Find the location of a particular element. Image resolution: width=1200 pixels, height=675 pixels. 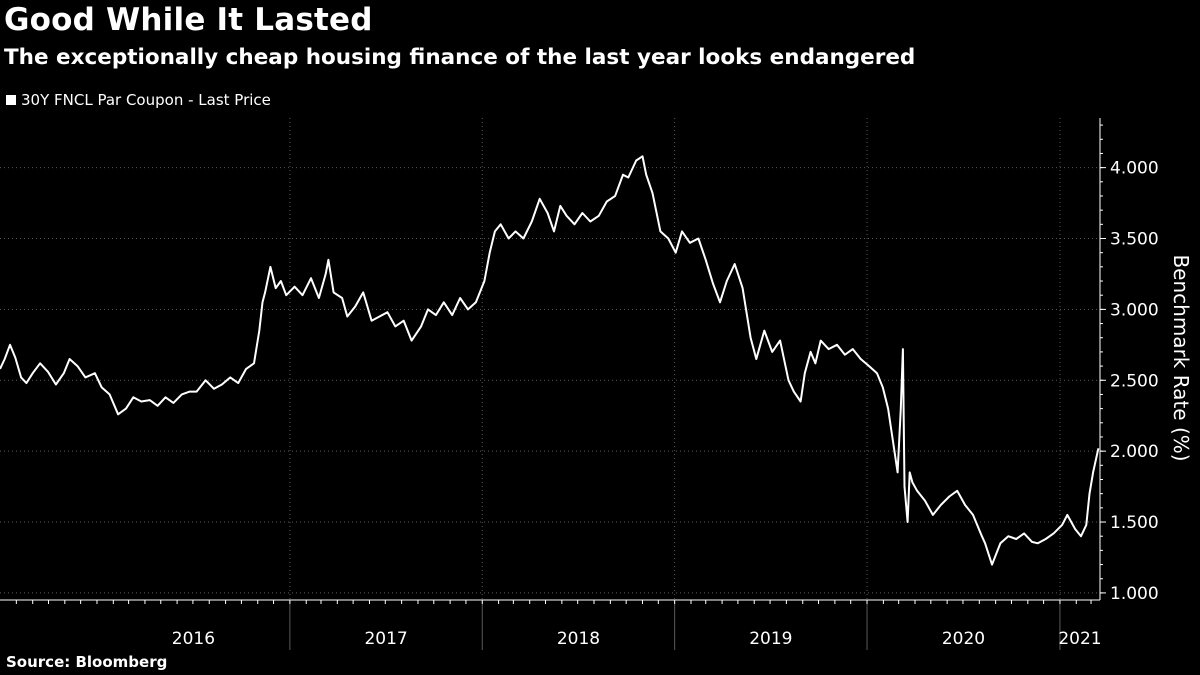

legend-label: 30Y FNCL Par Coupon - Last Price is located at coordinates (146, 100).